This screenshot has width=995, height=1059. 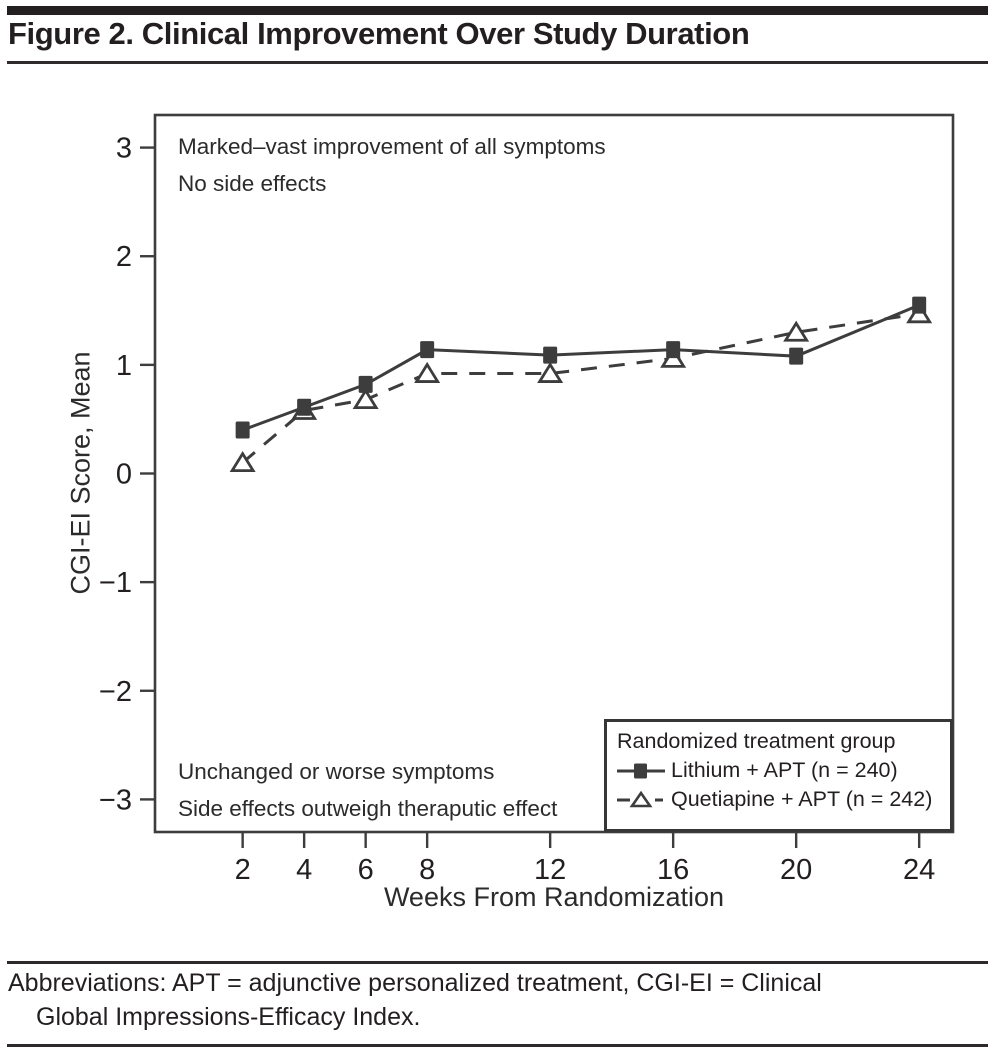 I want to click on header-bar, so click(x=497, y=10).